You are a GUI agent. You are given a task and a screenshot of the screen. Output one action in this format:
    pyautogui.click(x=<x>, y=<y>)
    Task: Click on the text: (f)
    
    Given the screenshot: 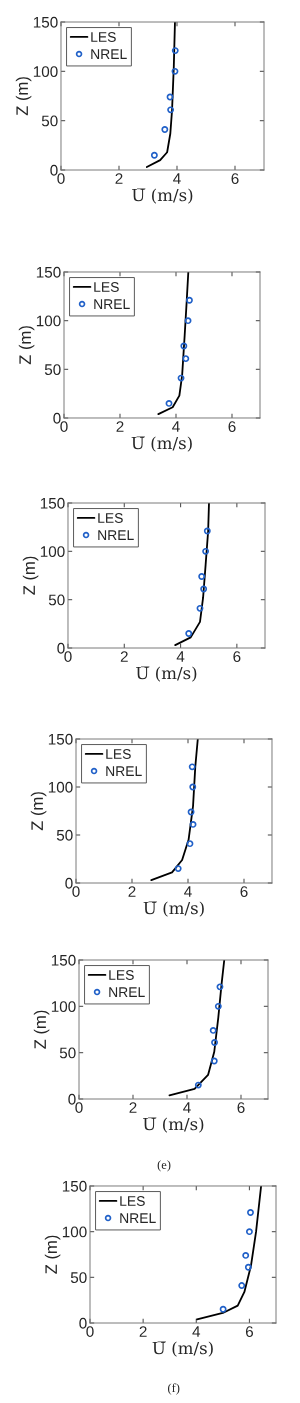 What is the action you would take?
    pyautogui.click(x=174, y=1389)
    